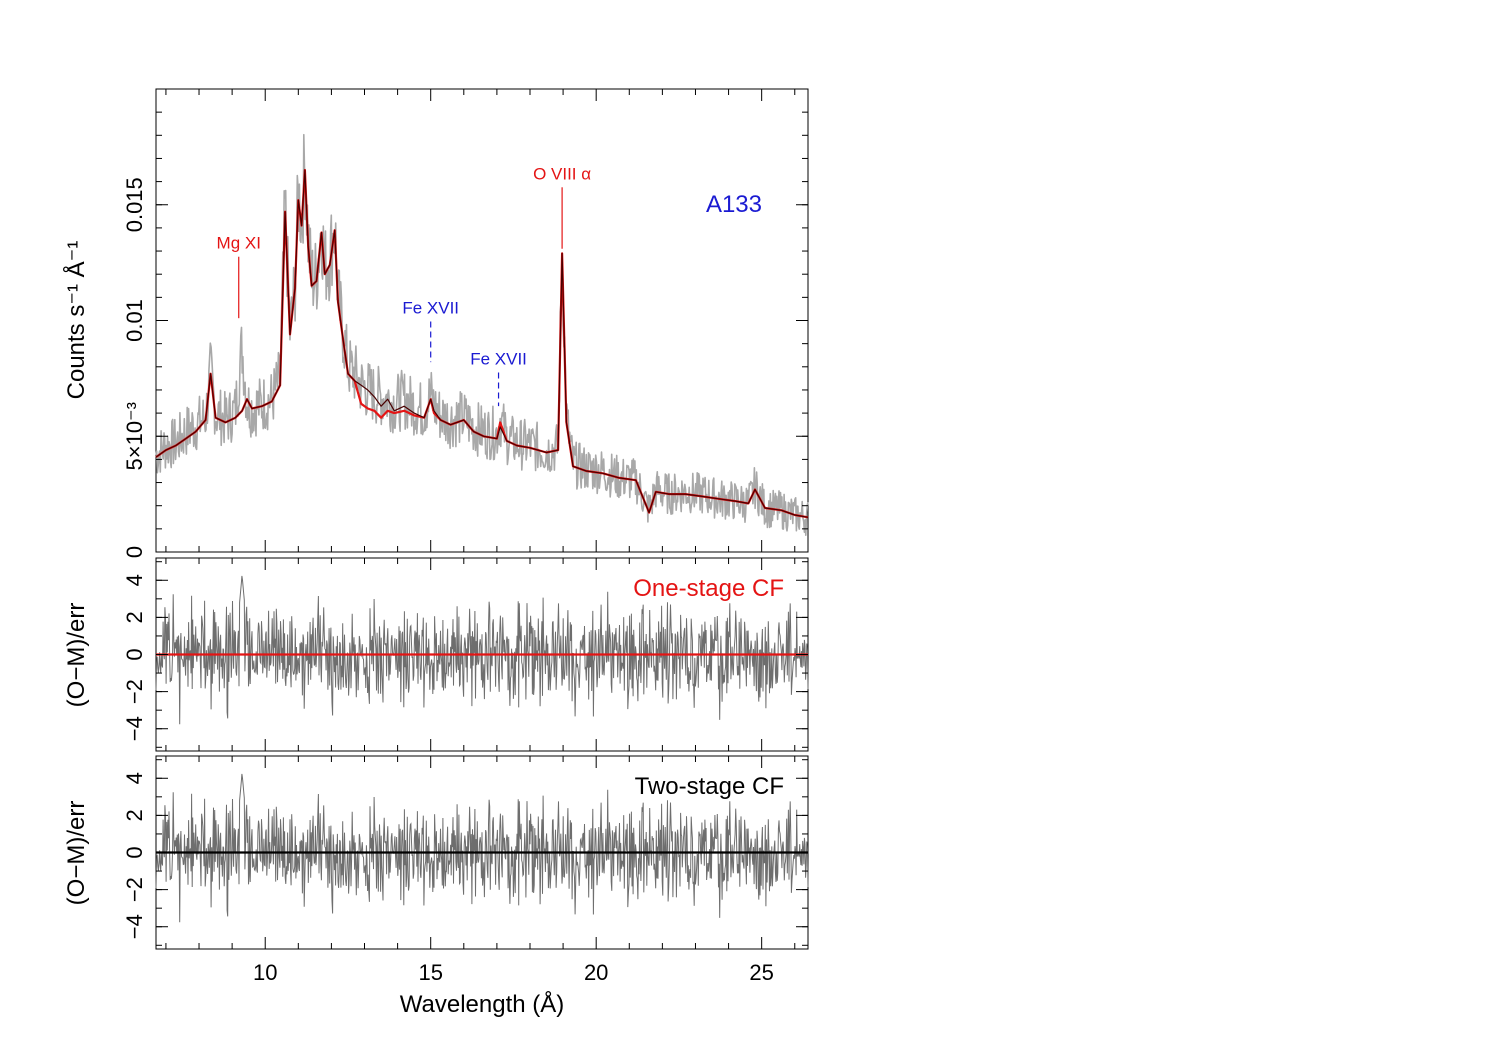 This screenshot has height=1056, width=1495. Describe the element at coordinates (498, 358) in the screenshot. I see `annotation-label-2: Fe XVII` at that location.